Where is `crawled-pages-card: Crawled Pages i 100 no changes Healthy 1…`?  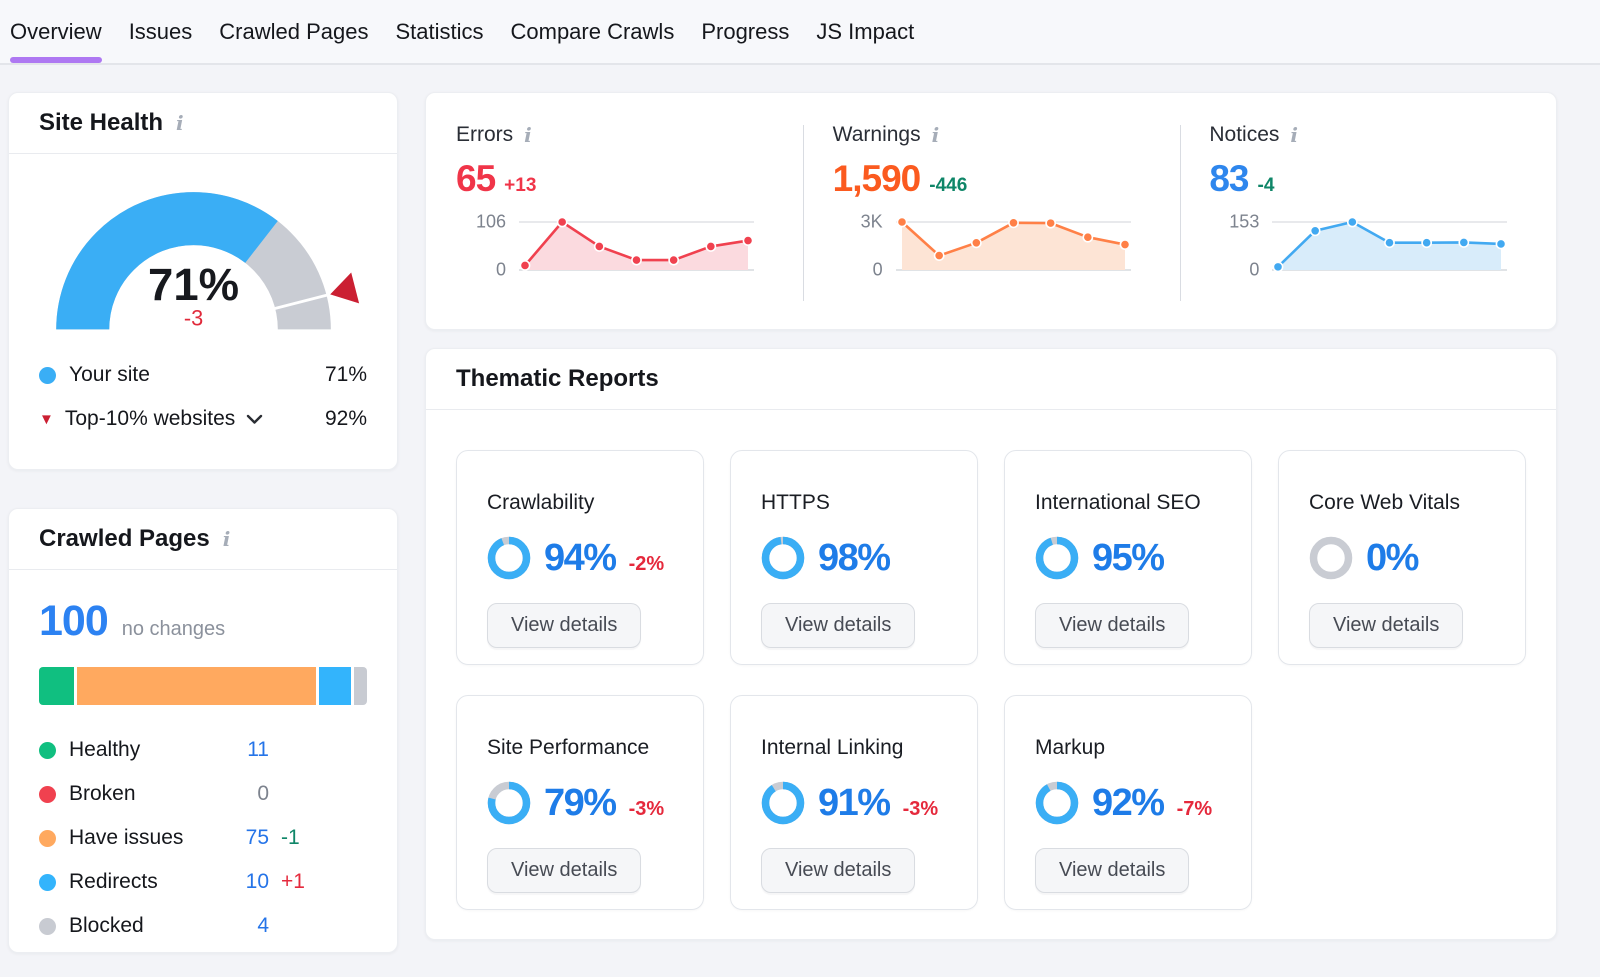
crawled-pages-card: Crawled Pages i 100 no changes Healthy 1… is located at coordinates (203, 730).